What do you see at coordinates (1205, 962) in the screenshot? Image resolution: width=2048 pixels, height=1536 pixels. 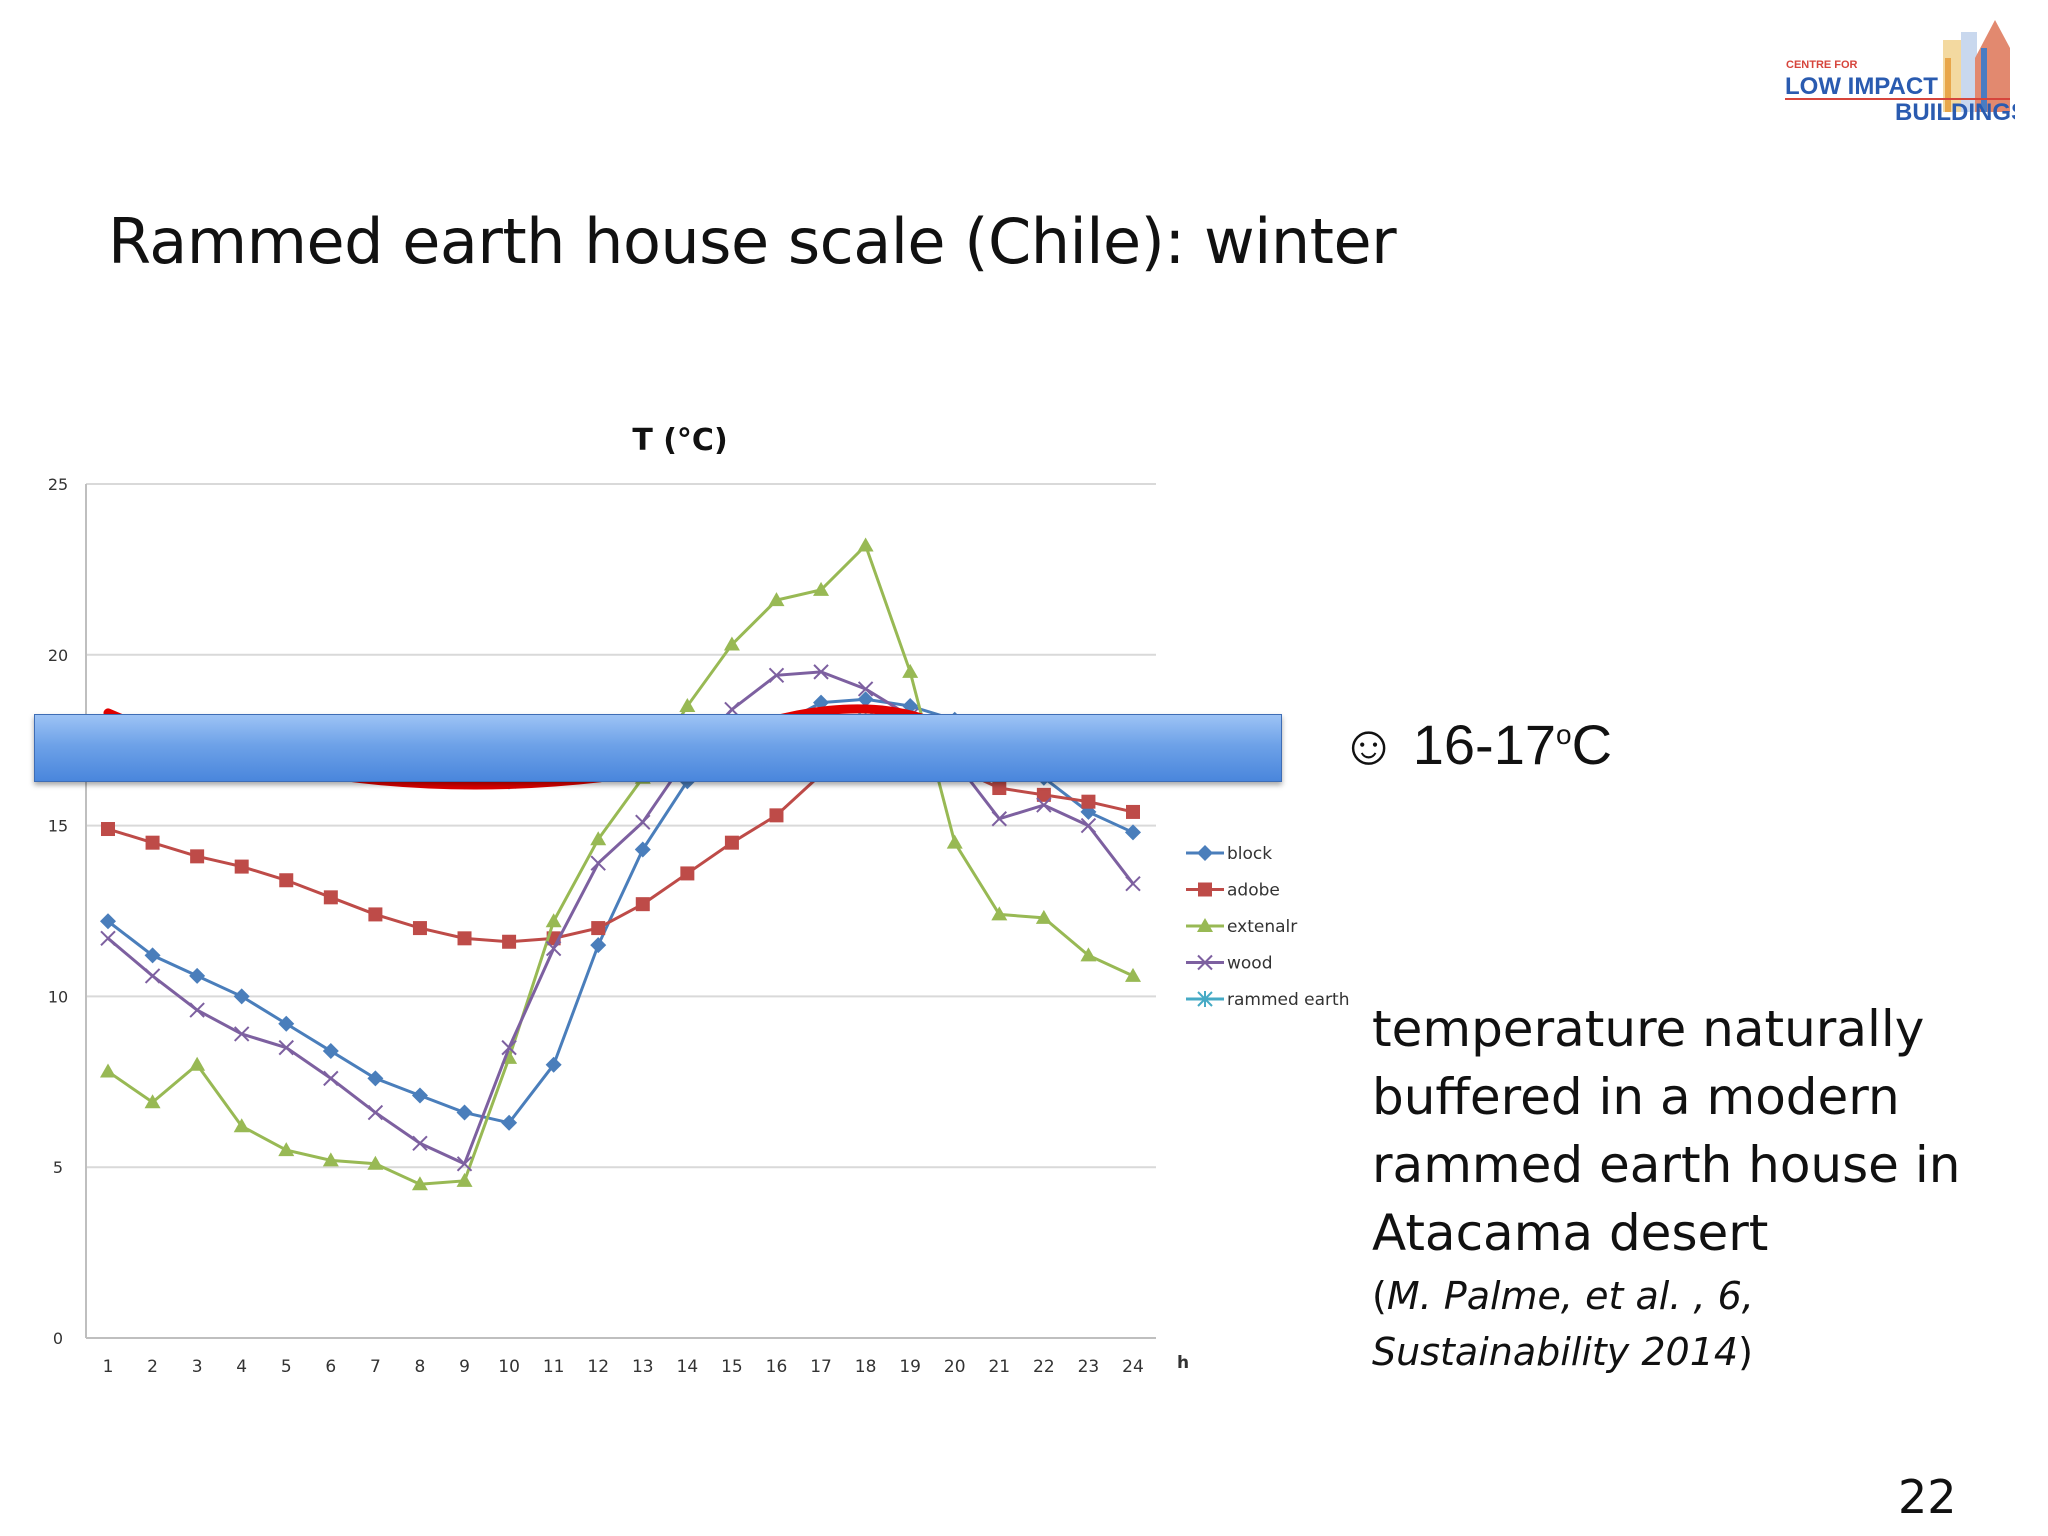 I see `legend-marker-wood` at bounding box center [1205, 962].